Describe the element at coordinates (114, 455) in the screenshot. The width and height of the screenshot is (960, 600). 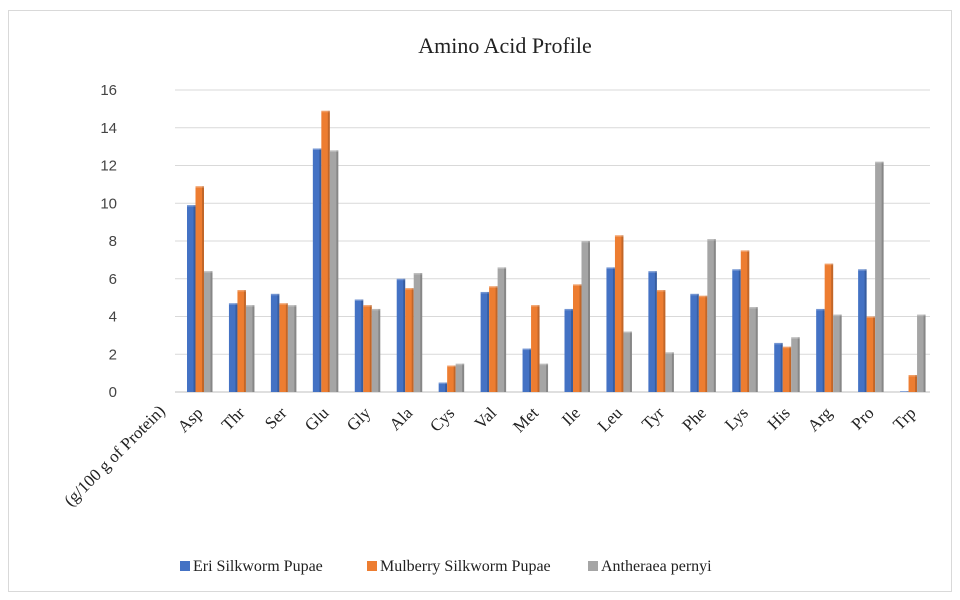
I see `x-axis-label: (g/100 g of Protein)` at that location.